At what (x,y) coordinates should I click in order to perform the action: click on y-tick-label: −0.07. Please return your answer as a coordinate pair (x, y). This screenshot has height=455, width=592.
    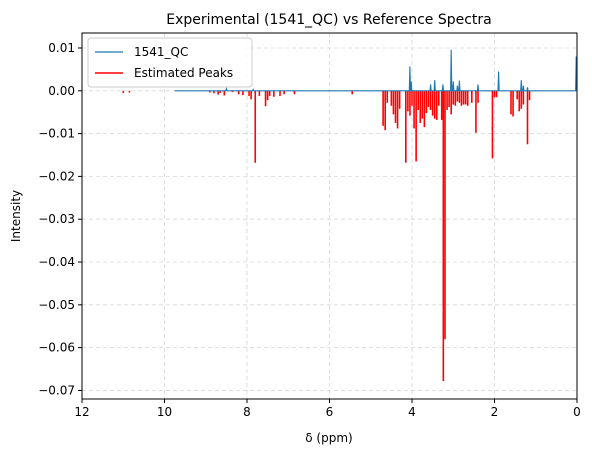
    Looking at the image, I should click on (56, 390).